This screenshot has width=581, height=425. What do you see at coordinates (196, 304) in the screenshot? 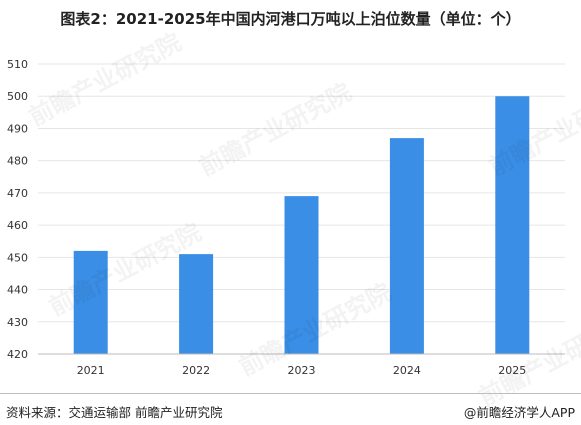
I see `bar-2022` at bounding box center [196, 304].